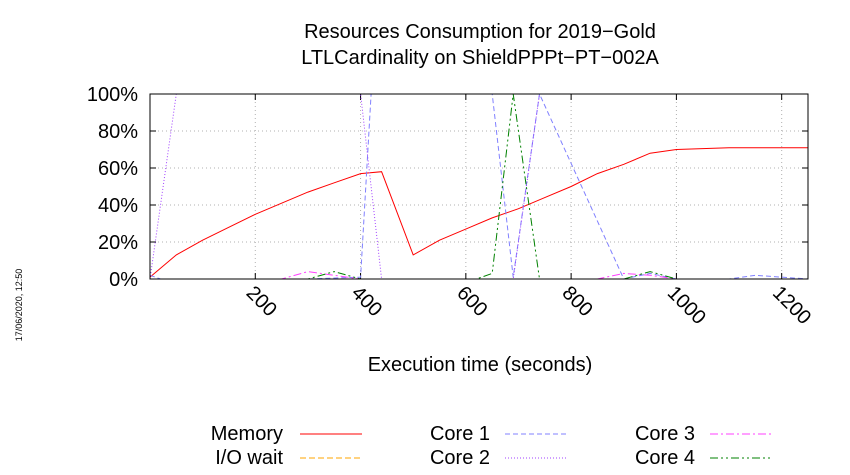 The width and height of the screenshot is (850, 475). What do you see at coordinates (118, 206) in the screenshot?
I see `y-tick-label: 40%` at bounding box center [118, 206].